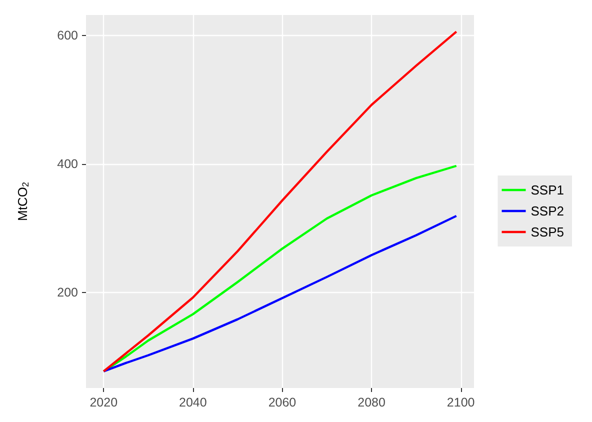 Image resolution: width=592 pixels, height=422 pixels. What do you see at coordinates (22, 201) in the screenshot?
I see `y-axis-title: MtCO2` at bounding box center [22, 201].